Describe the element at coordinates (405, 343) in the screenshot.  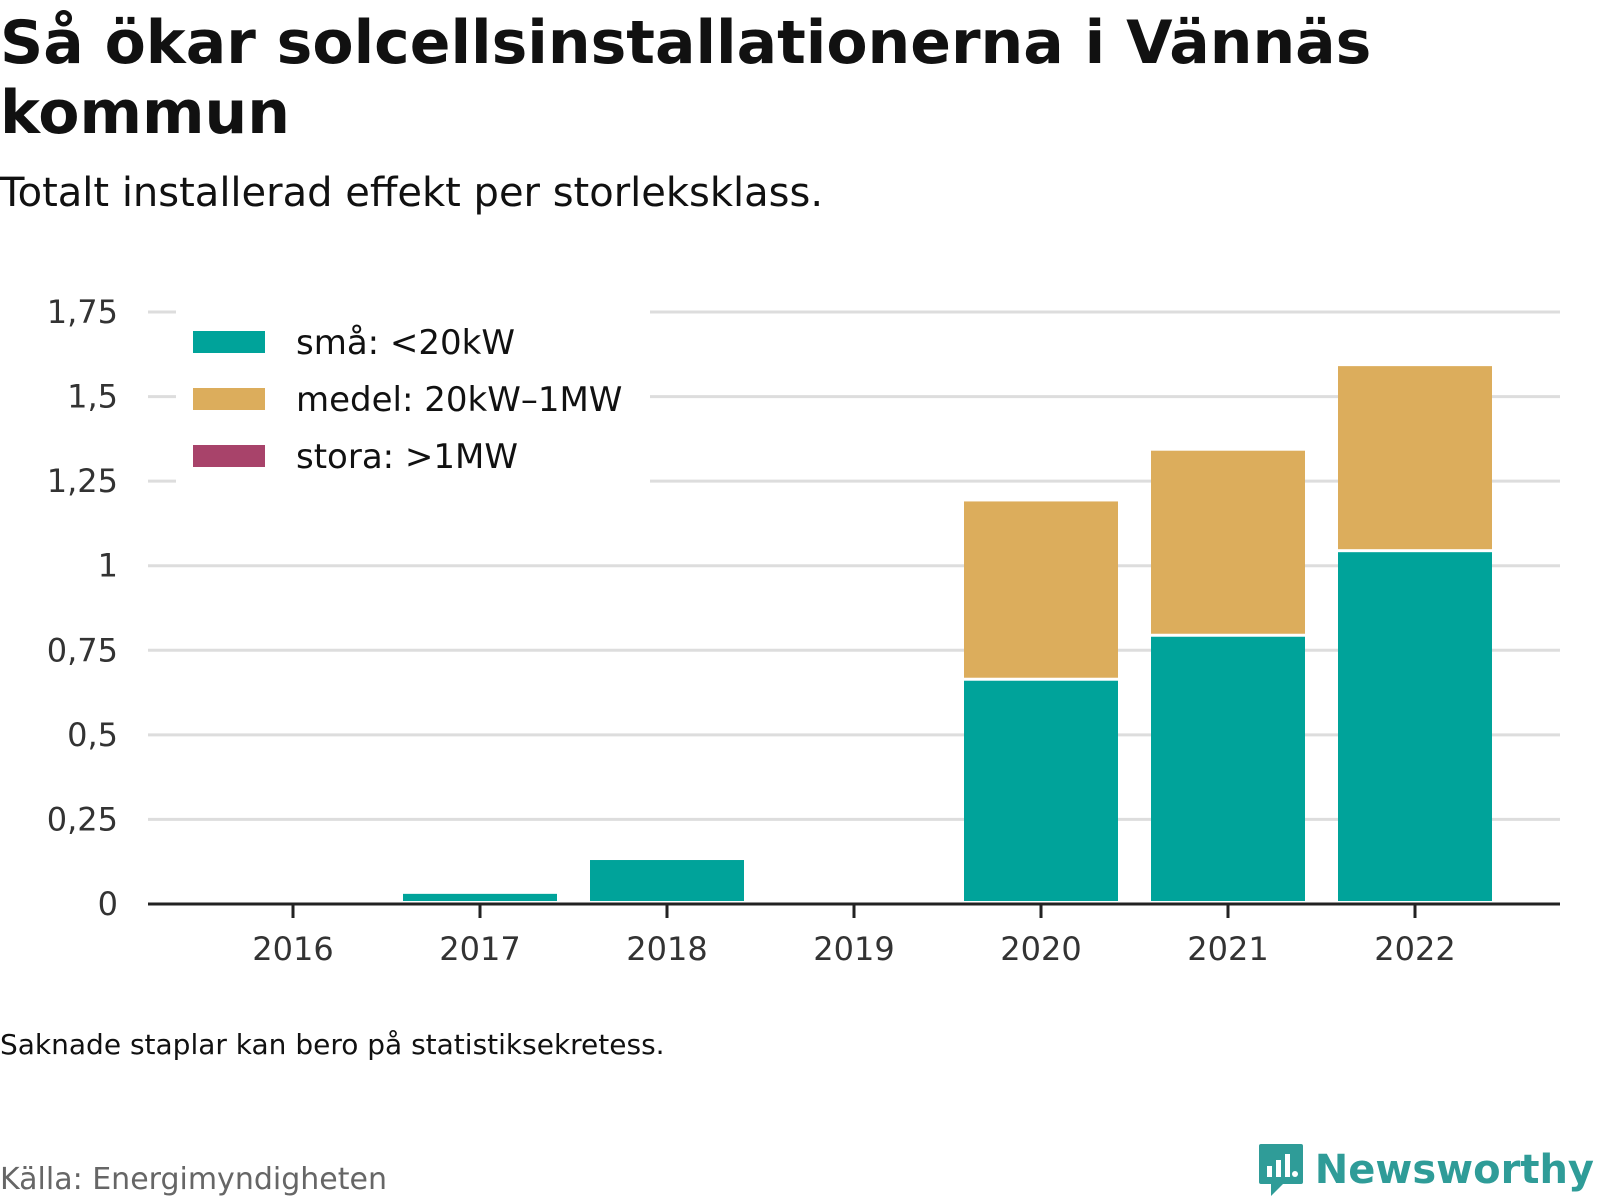
I see `legend-label: små: <20kW` at that location.